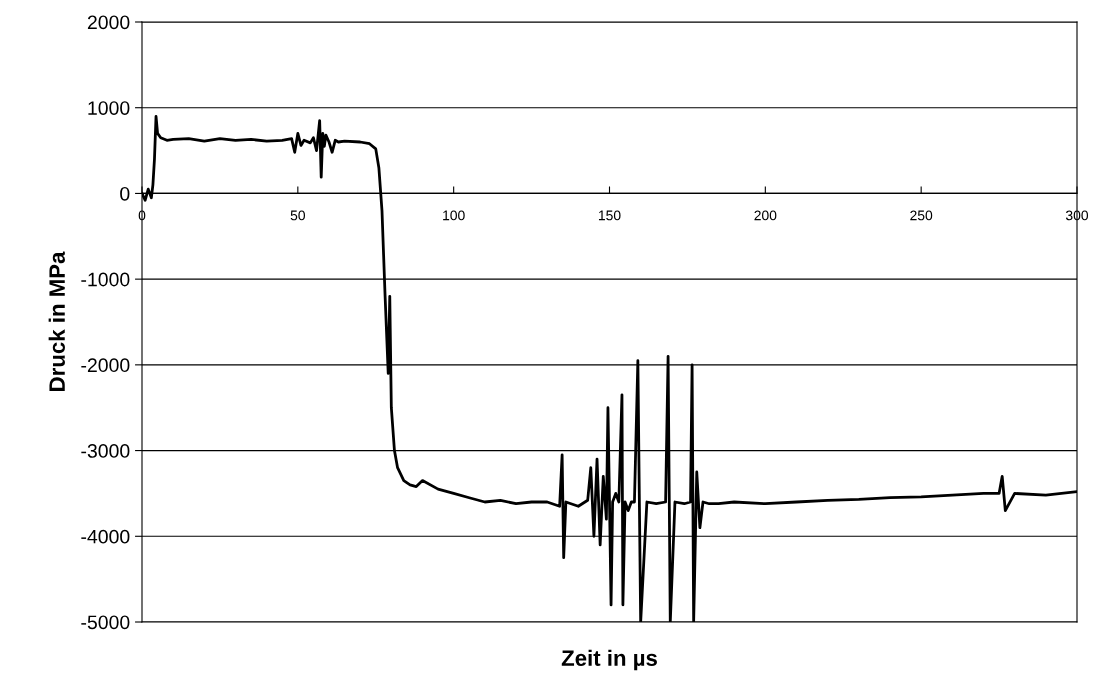  I want to click on y-tick-label: -5000, so click(105, 622).